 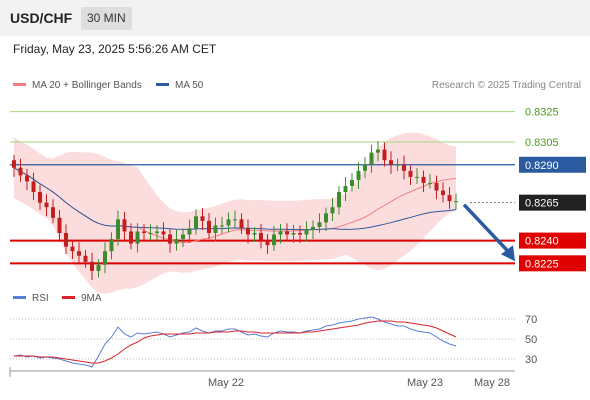 What do you see at coordinates (542, 113) in the screenshot?
I see `level-label-0.8325: 0.8325` at bounding box center [542, 113].